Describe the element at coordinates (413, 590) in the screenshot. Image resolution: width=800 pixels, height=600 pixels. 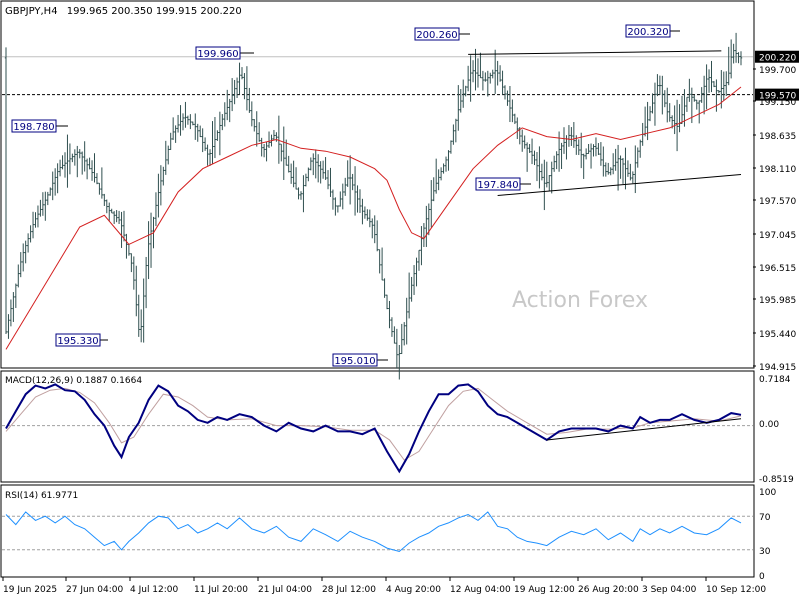
I see `x-tick-label: 4 Aug 20:00` at that location.